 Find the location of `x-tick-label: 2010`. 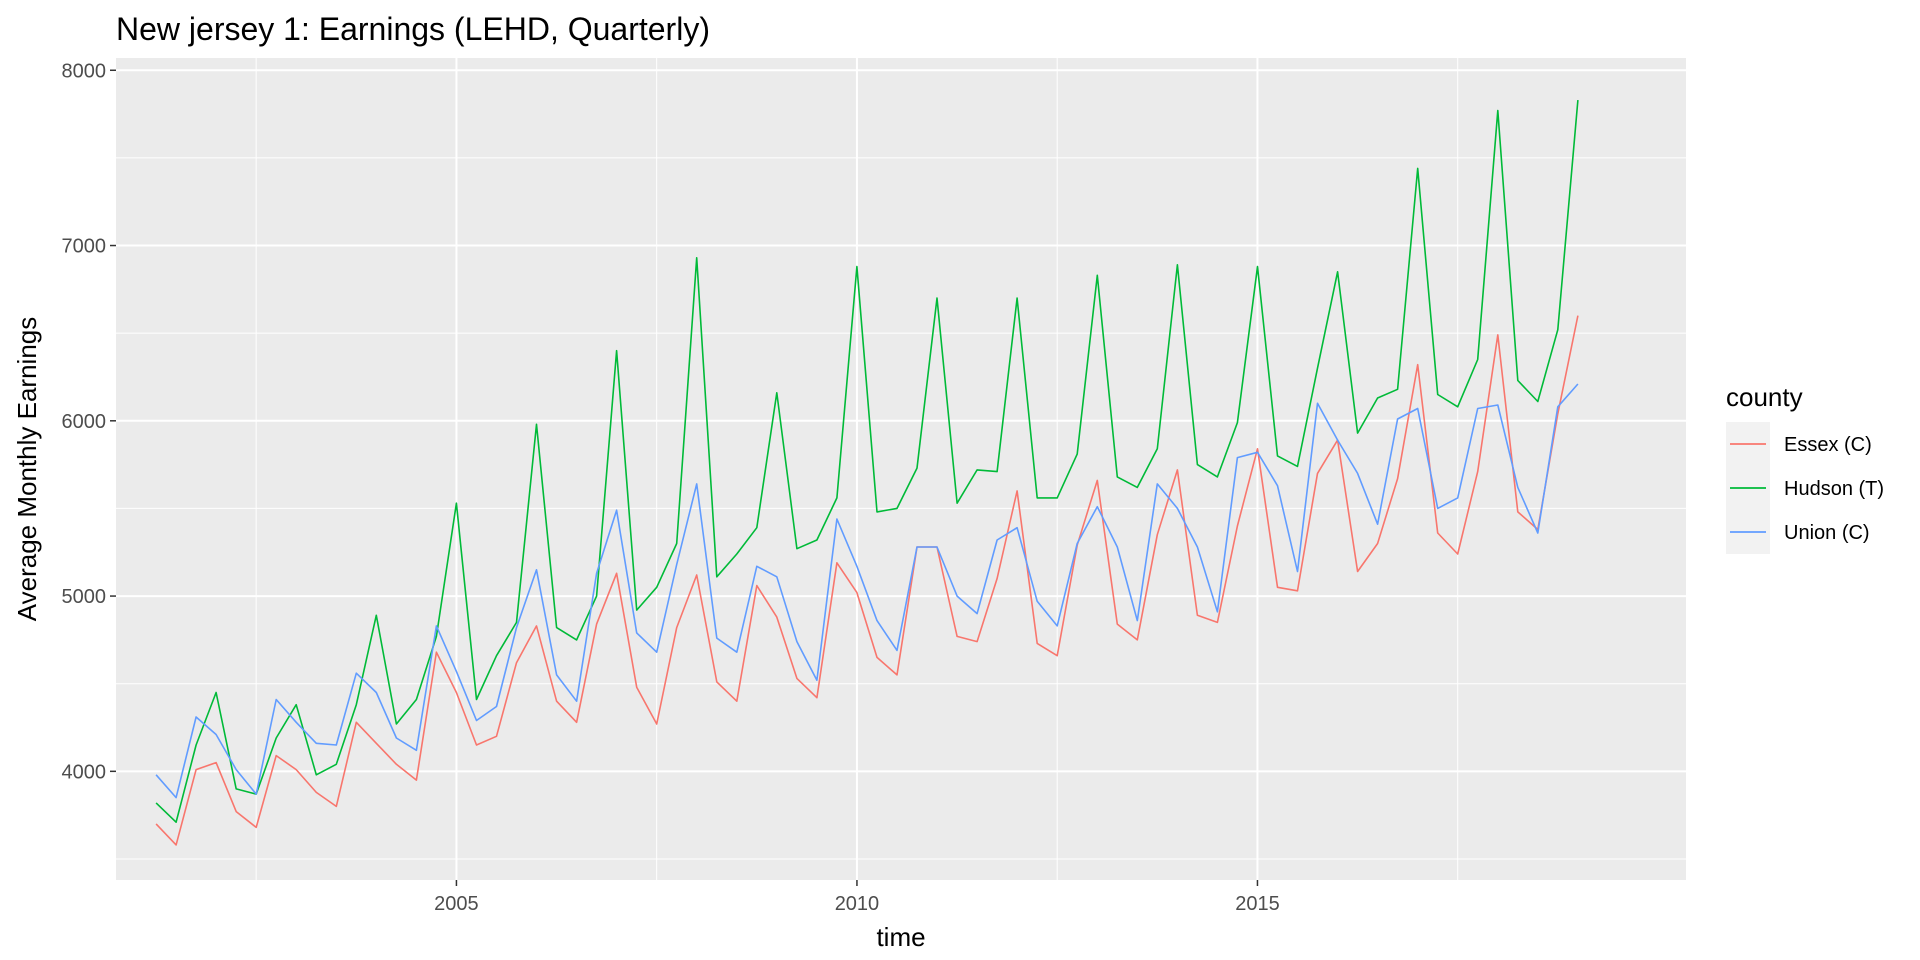

x-tick-label: 2010 is located at coordinates (857, 904).